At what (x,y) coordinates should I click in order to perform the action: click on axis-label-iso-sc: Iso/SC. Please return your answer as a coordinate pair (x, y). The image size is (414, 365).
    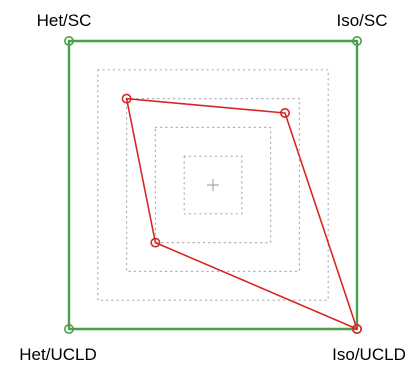
    Looking at the image, I should click on (361, 20).